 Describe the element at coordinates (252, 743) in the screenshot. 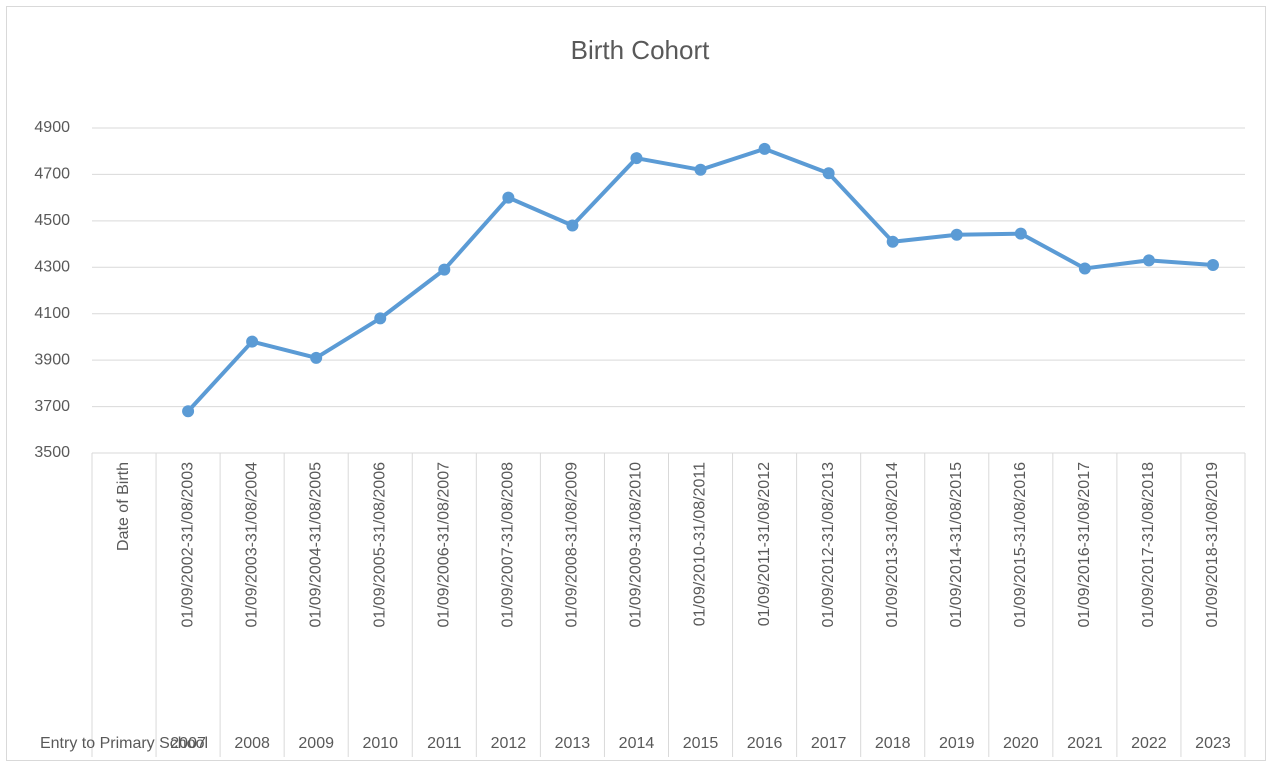

I see `x-group-label: 2008` at that location.